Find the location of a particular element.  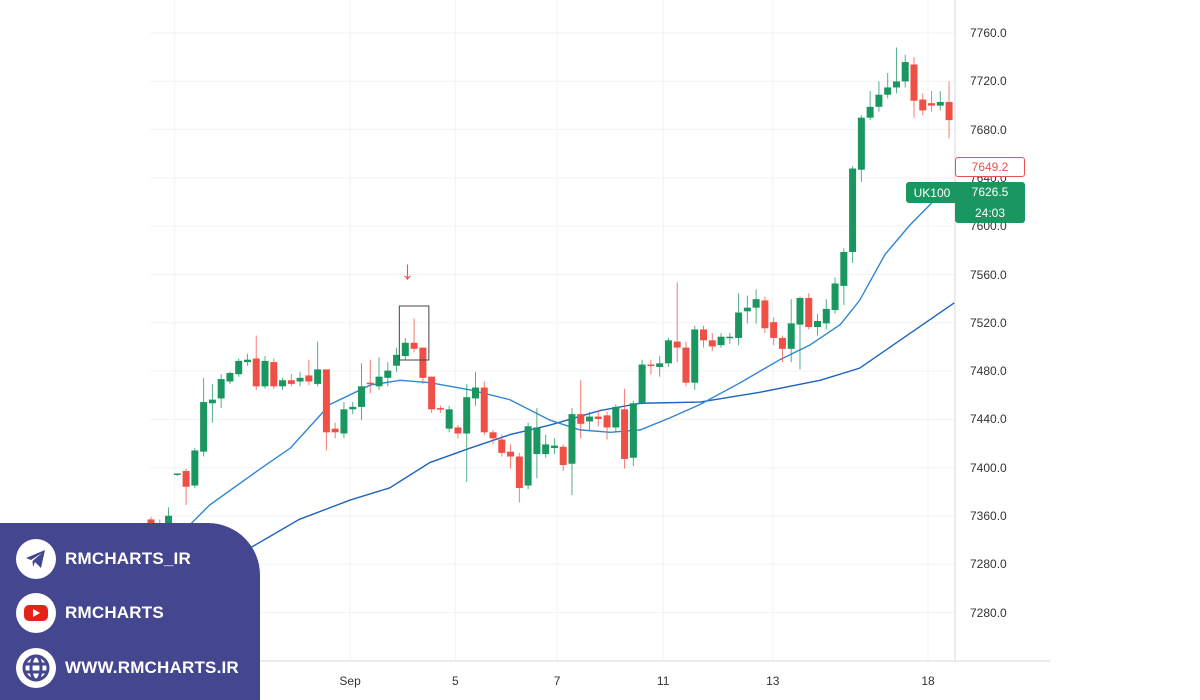

telegram-link: RMCHARTS_IR is located at coordinates (103, 559).